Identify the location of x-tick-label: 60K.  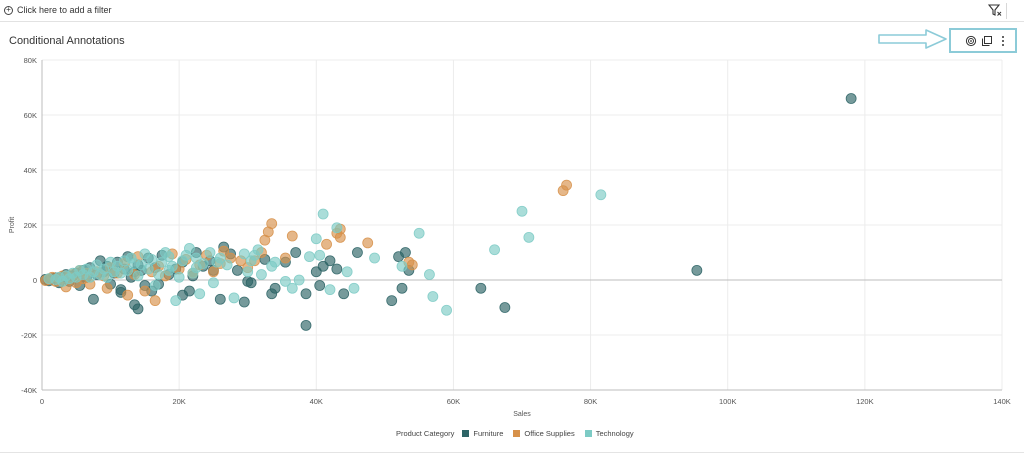
(453, 401).